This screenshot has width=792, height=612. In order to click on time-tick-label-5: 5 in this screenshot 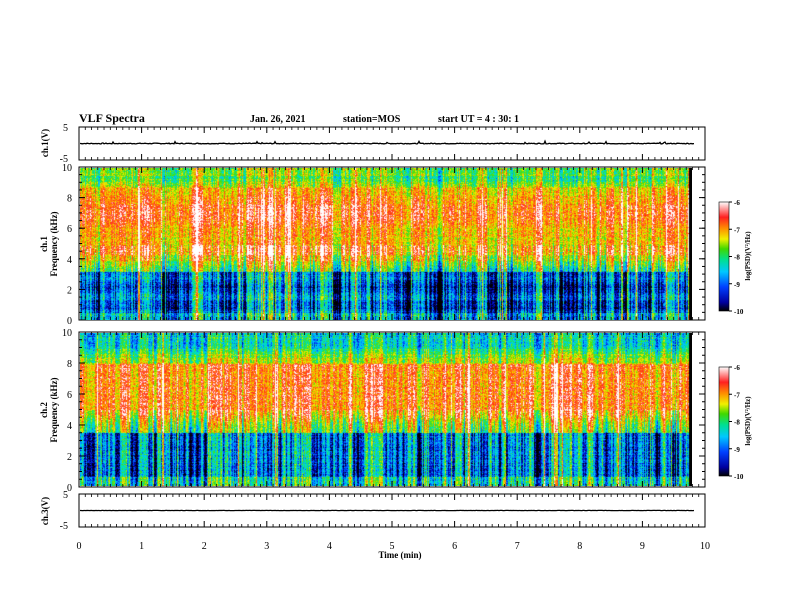, I will do `click(392, 546)`.